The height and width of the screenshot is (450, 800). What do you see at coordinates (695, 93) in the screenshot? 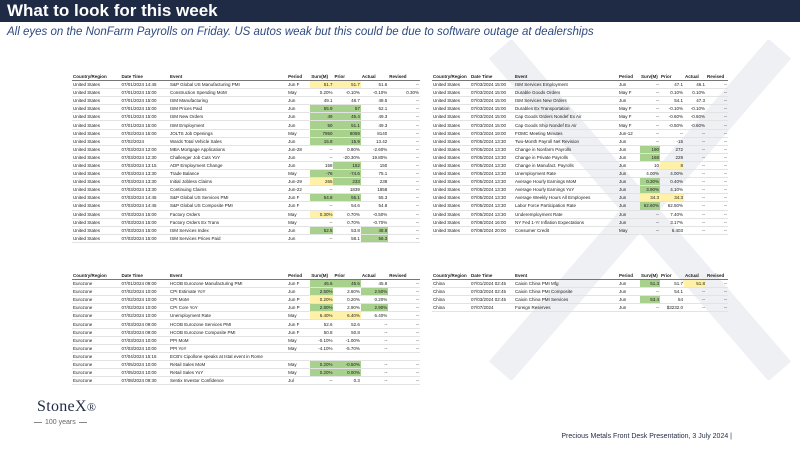
I see `table-cell: 0.10%` at bounding box center [695, 93].